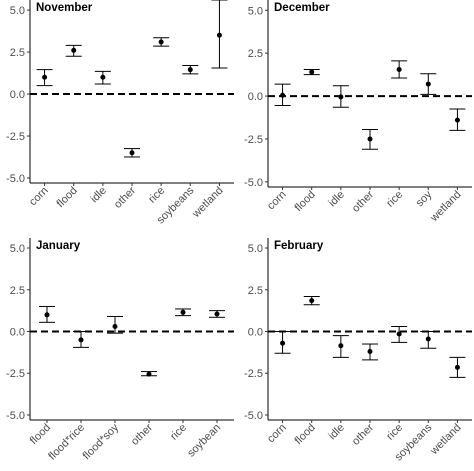 This screenshot has width=474, height=471. Describe the element at coordinates (101, 441) in the screenshot. I see `x-tick-label: flood*soy` at that location.